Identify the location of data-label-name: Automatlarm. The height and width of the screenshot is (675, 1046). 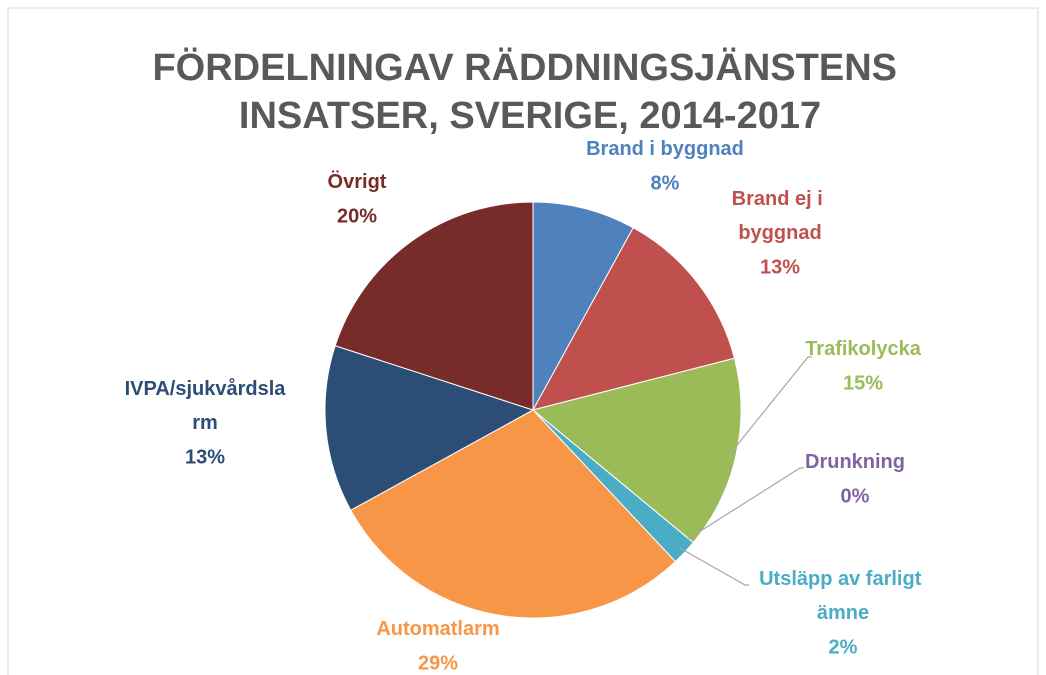
(437, 629).